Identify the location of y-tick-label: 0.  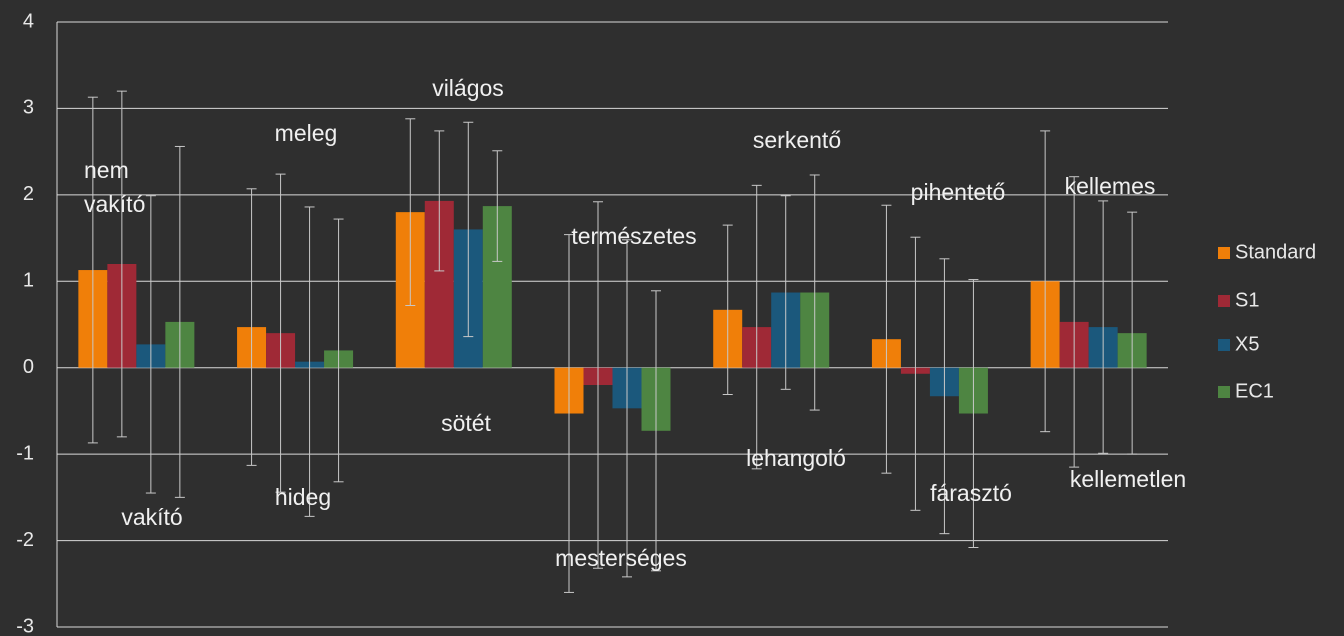
(28, 367).